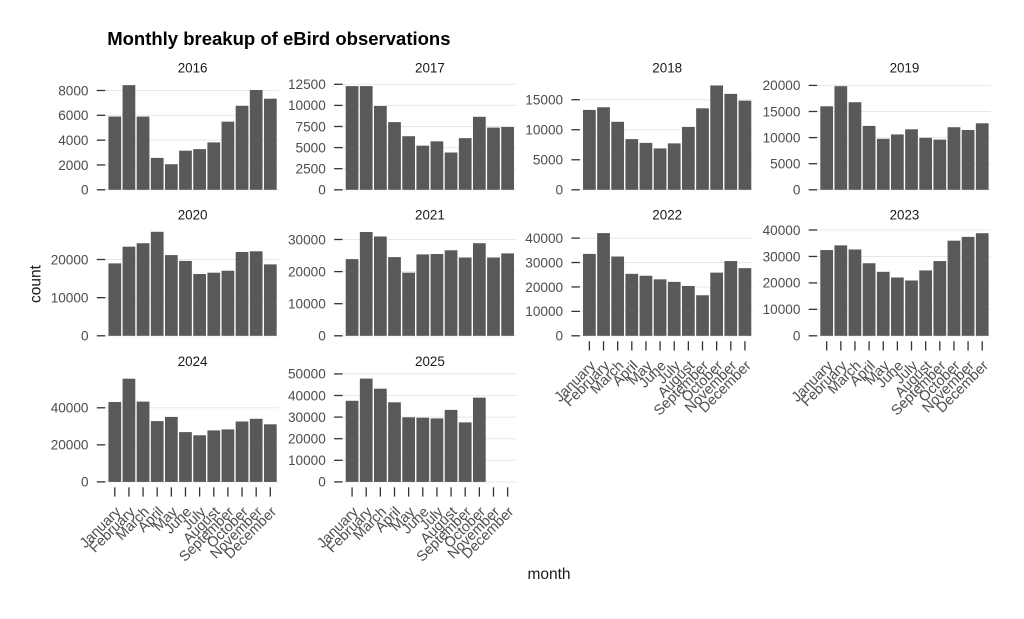 The image size is (1024, 619). What do you see at coordinates (278, 38) in the screenshot?
I see `svg-text:Monthly breakup of eBird obser: Monthly breakup of eBird observations` at bounding box center [278, 38].